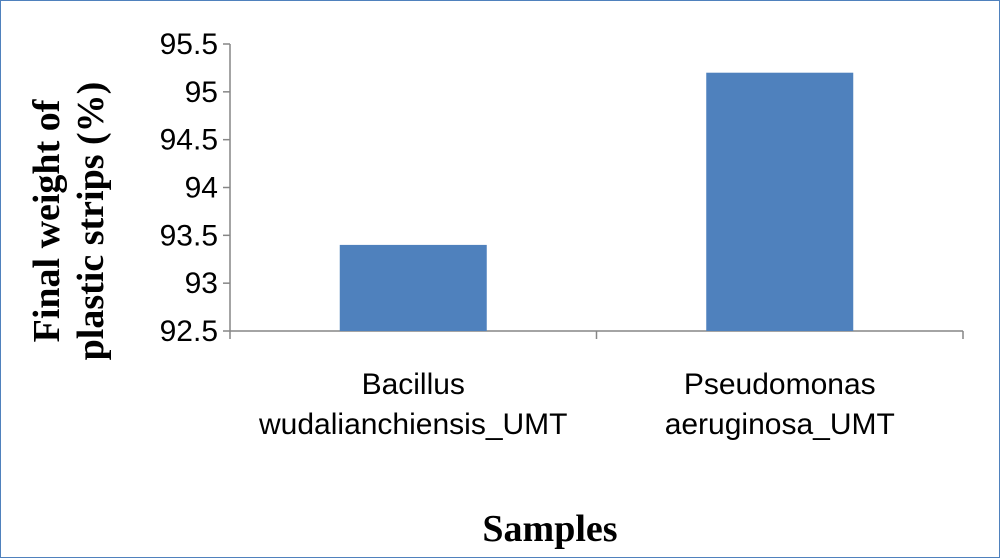 The height and width of the screenshot is (558, 1000). What do you see at coordinates (69, 221) in the screenshot?
I see `y-axis-title: Final weight of plastic strips (%)` at bounding box center [69, 221].